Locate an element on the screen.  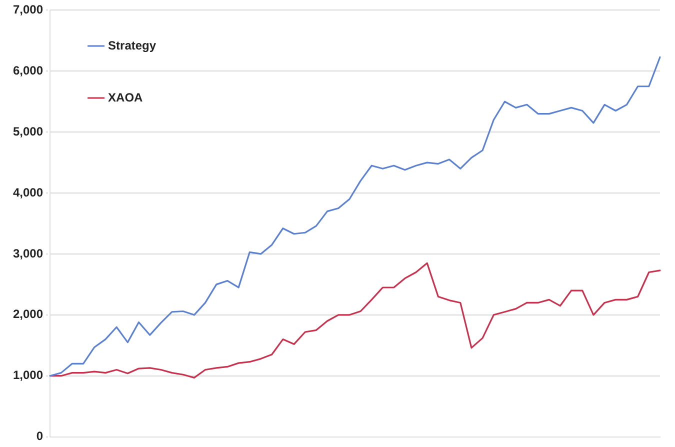
y-tick-label: 3,000 is located at coordinates (28, 253).